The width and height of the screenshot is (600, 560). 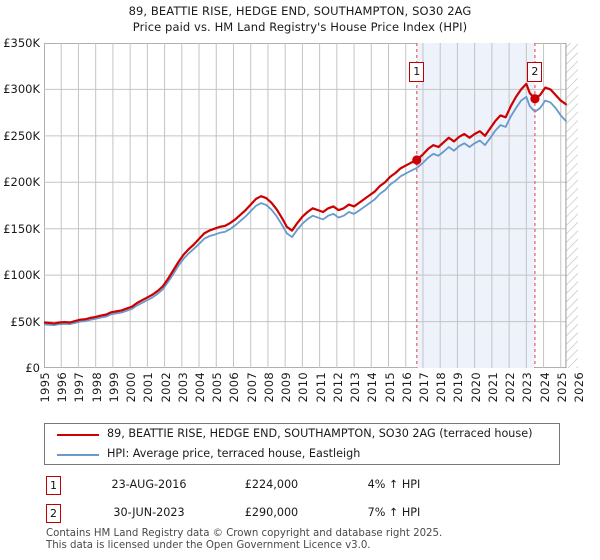 I want to click on x-tick-label: 2013, so click(x=355, y=387).